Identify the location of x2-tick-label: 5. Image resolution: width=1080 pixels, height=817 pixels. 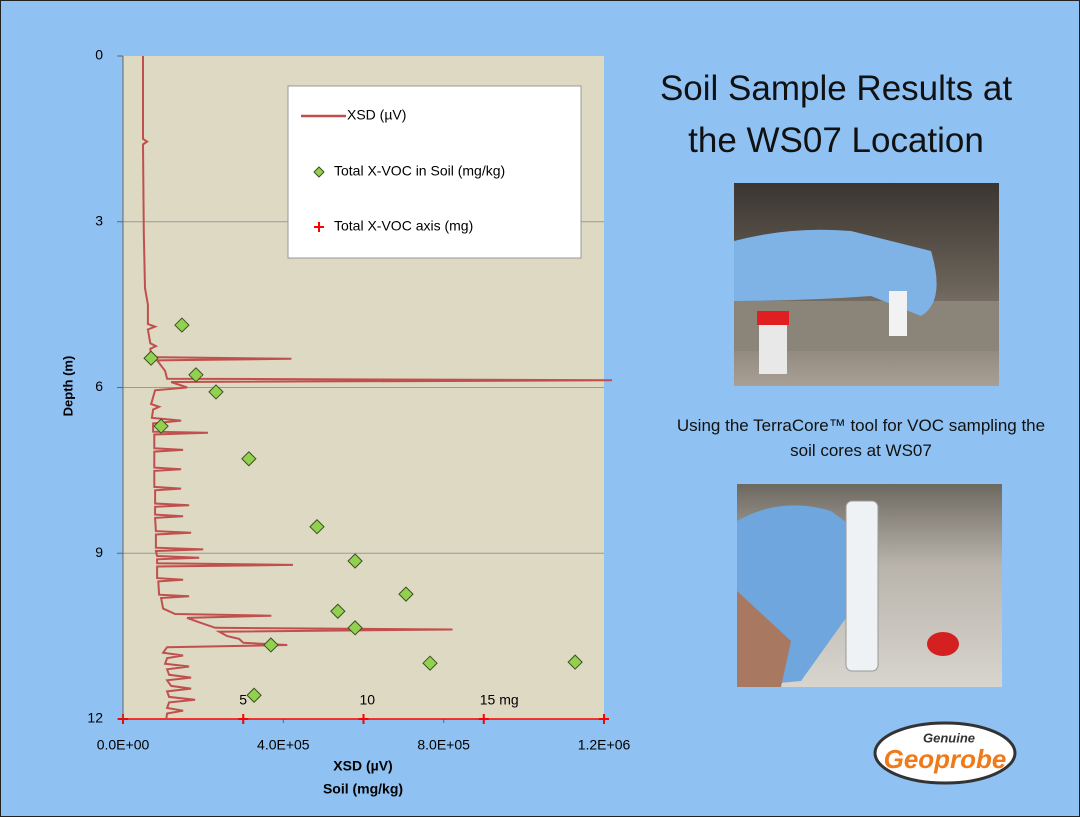
(243, 700).